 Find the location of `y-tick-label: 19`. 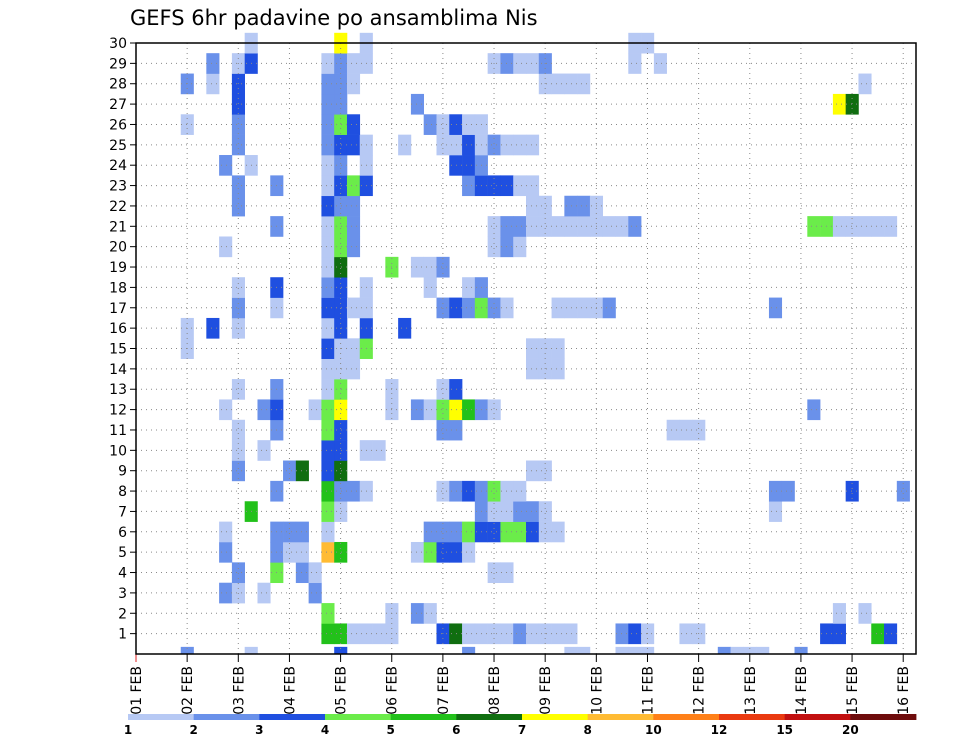

y-tick-label: 19 is located at coordinates (118, 268).